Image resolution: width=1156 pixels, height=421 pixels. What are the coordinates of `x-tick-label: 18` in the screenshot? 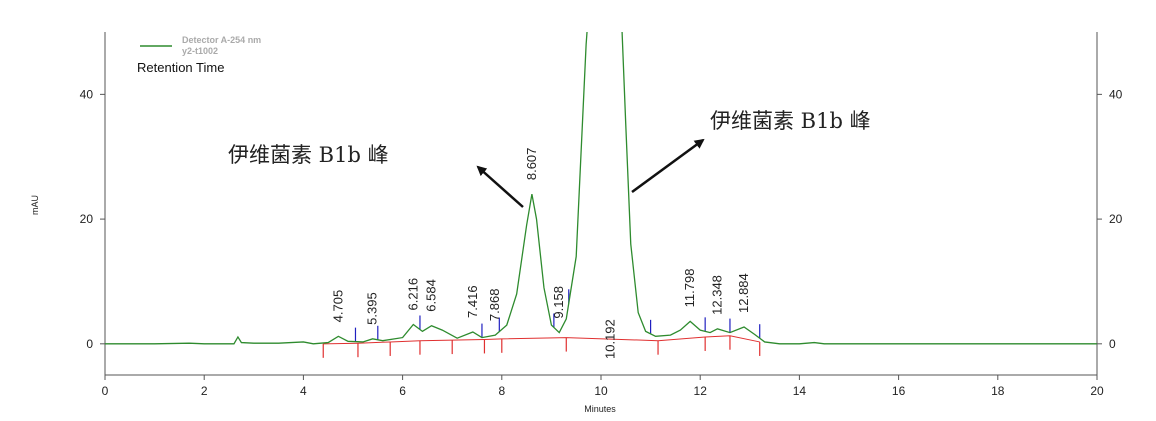 It's located at (998, 391).